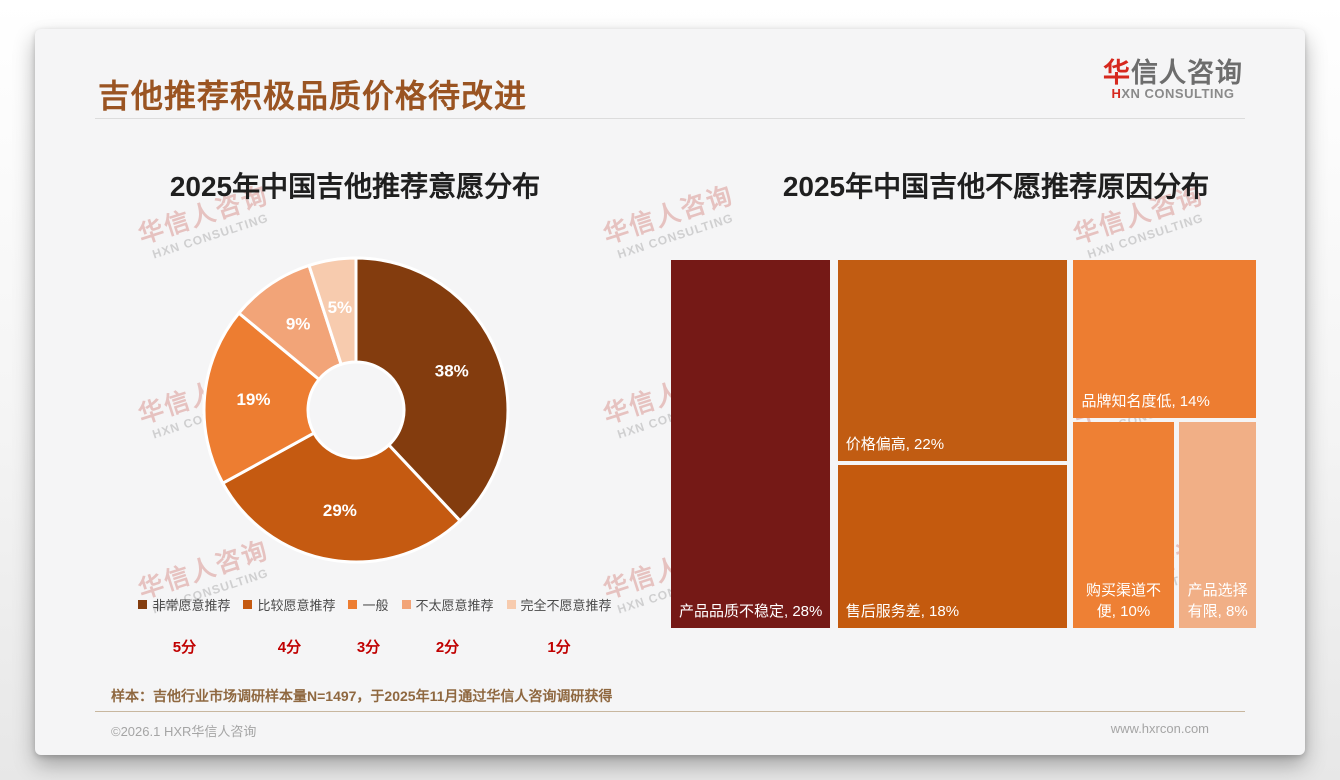 This screenshot has width=1340, height=780. Describe the element at coordinates (296, 605) in the screenshot. I see `legend-label: 比较愿意推荐` at that location.